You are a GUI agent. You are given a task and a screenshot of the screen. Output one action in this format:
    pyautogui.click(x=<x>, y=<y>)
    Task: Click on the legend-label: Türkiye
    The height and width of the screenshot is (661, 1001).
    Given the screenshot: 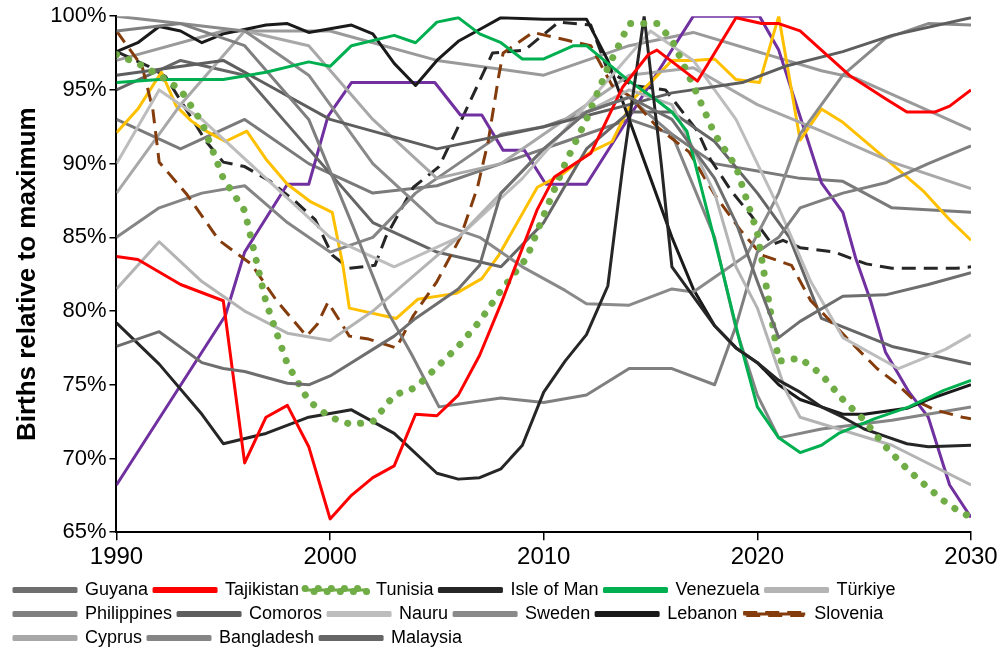 What is the action you would take?
    pyautogui.click(x=866, y=588)
    